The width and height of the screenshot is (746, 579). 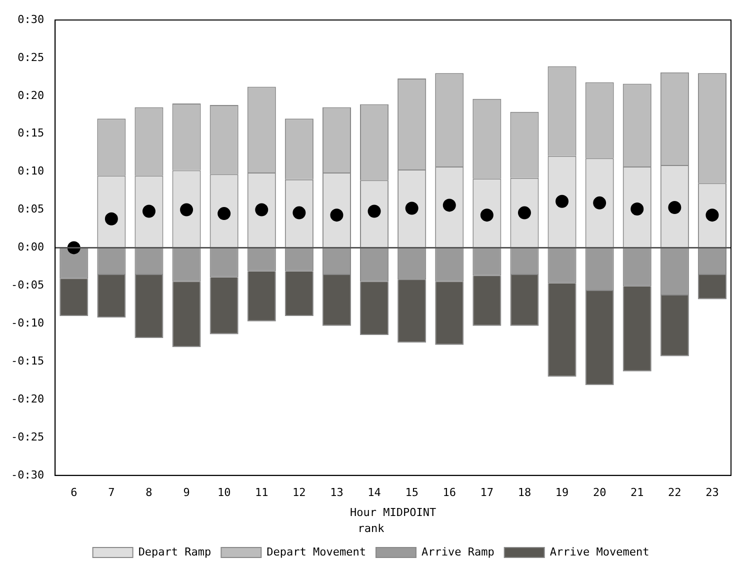 I want to click on x-axis-title: Hour MIDPOINT, so click(x=393, y=513).